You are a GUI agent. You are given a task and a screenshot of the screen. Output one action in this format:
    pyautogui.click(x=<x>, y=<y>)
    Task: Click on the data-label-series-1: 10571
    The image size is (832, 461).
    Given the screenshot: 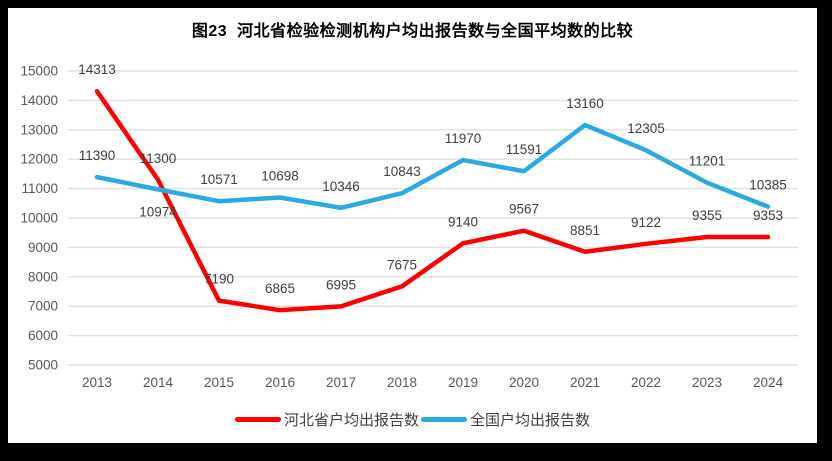 What is the action you would take?
    pyautogui.click(x=219, y=179)
    